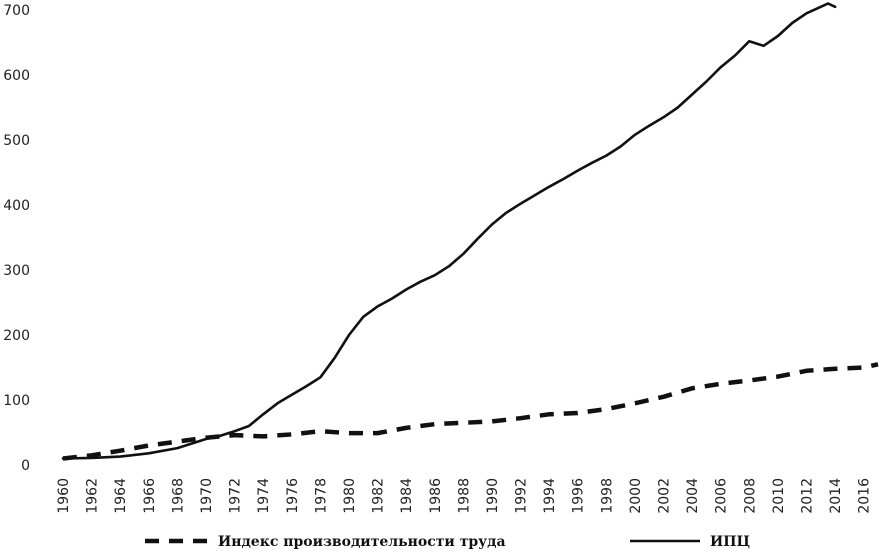  What do you see at coordinates (16, 11) in the screenshot?
I see `y-tick-label: 700` at bounding box center [16, 11].